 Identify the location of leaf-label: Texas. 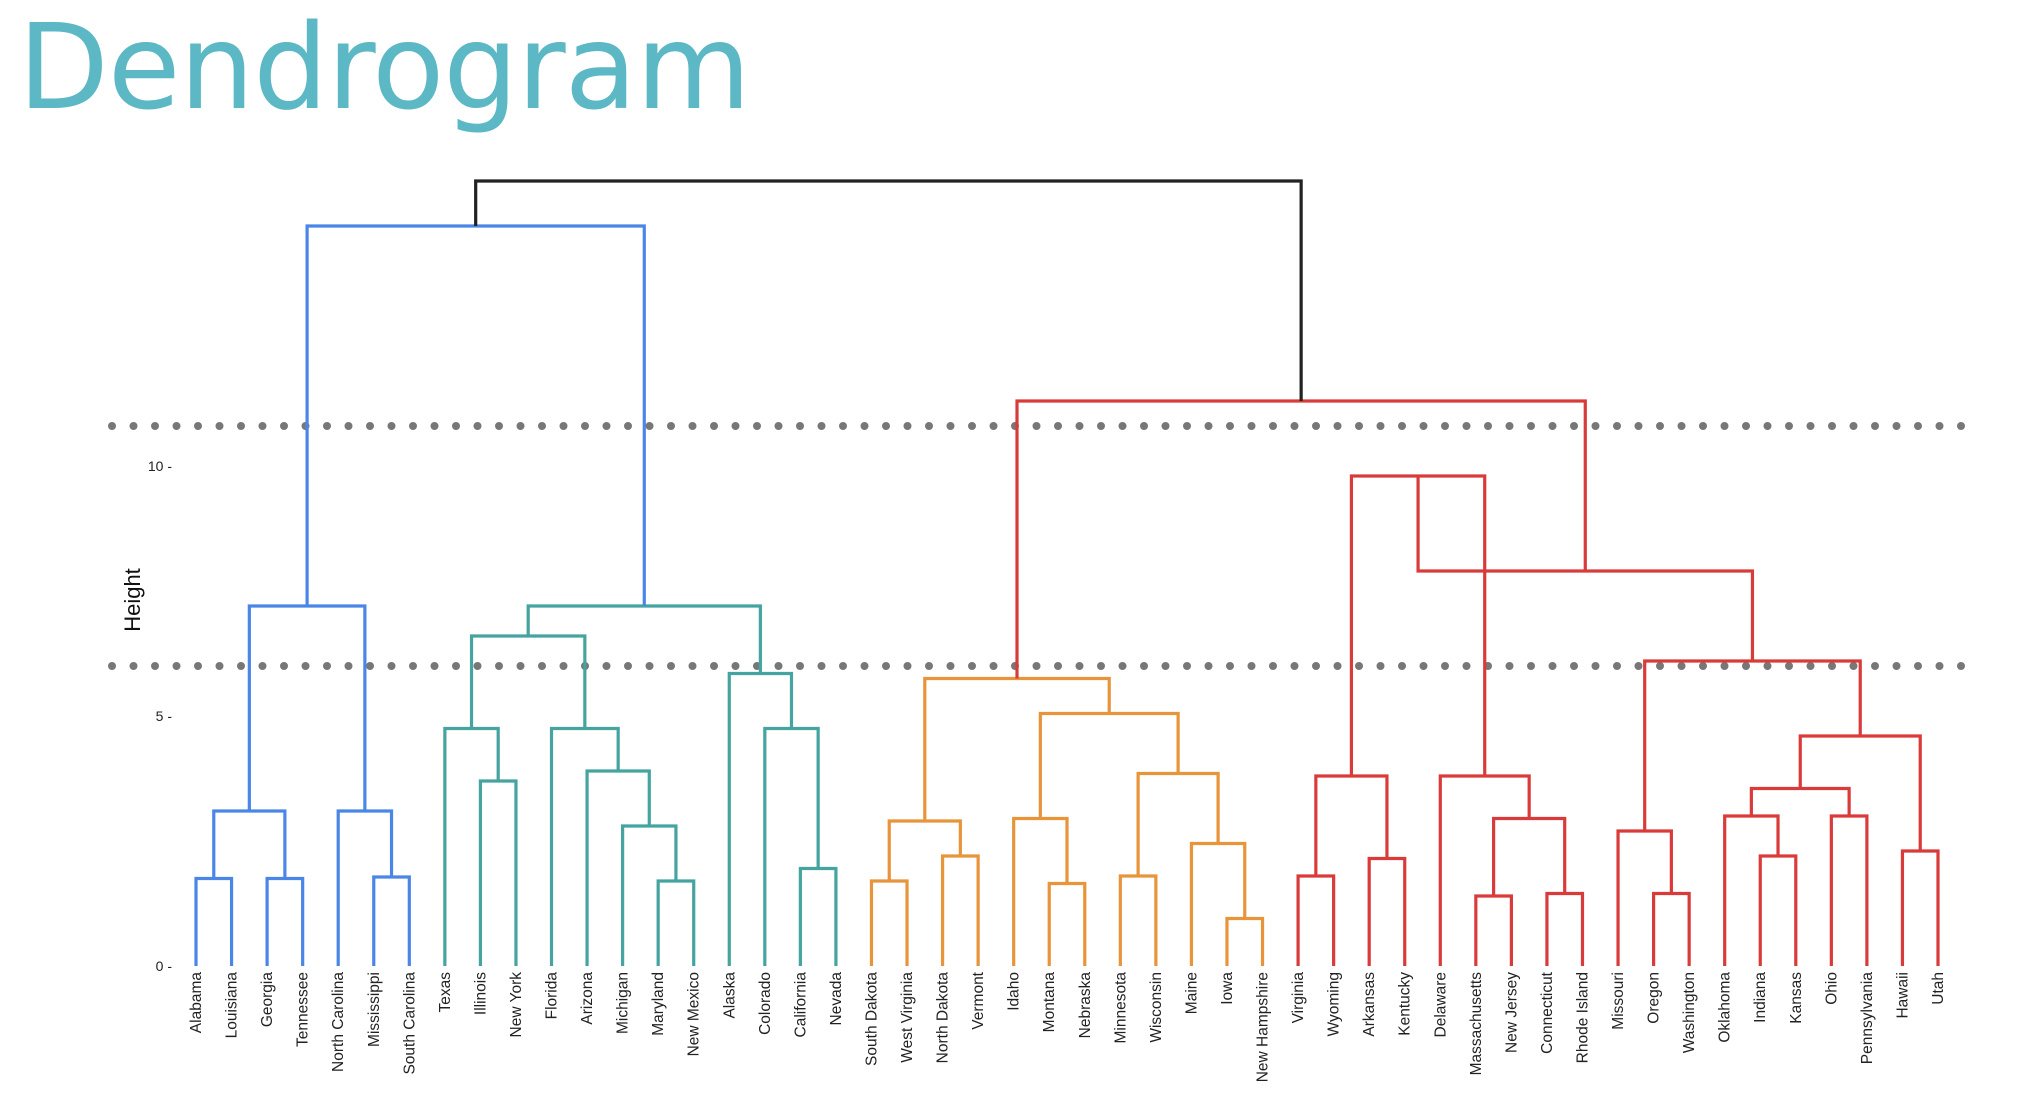
(445, 992).